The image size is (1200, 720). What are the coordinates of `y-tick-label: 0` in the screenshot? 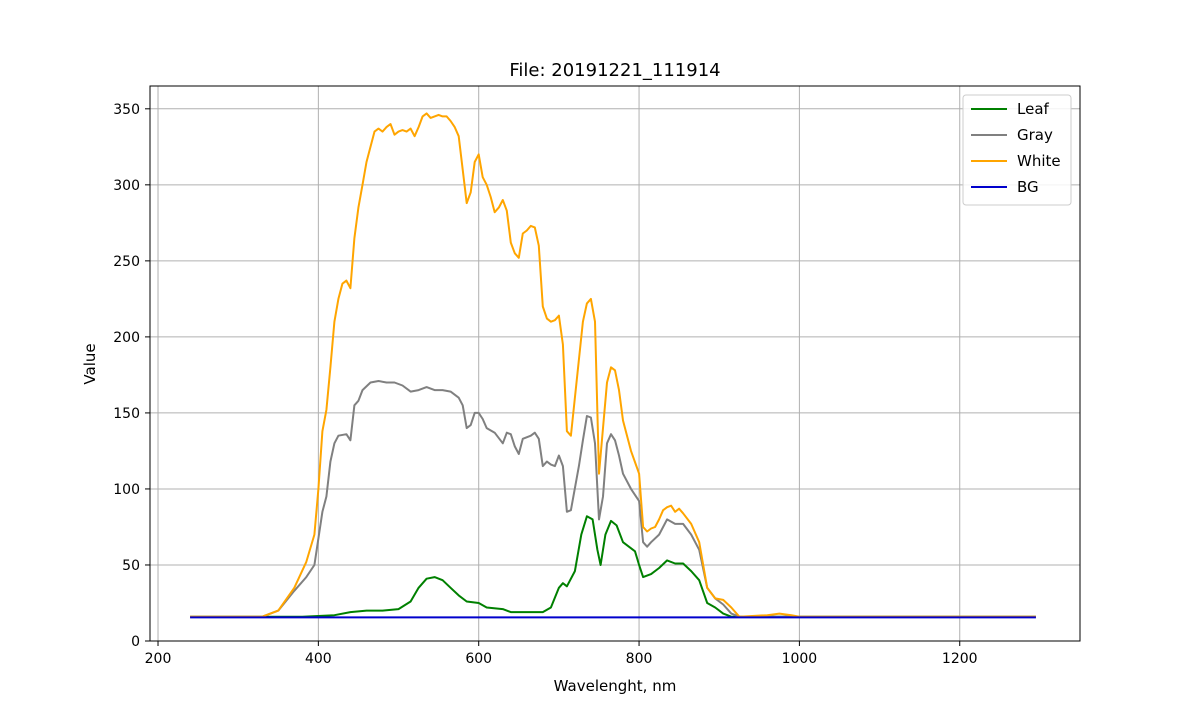 It's located at (135, 642).